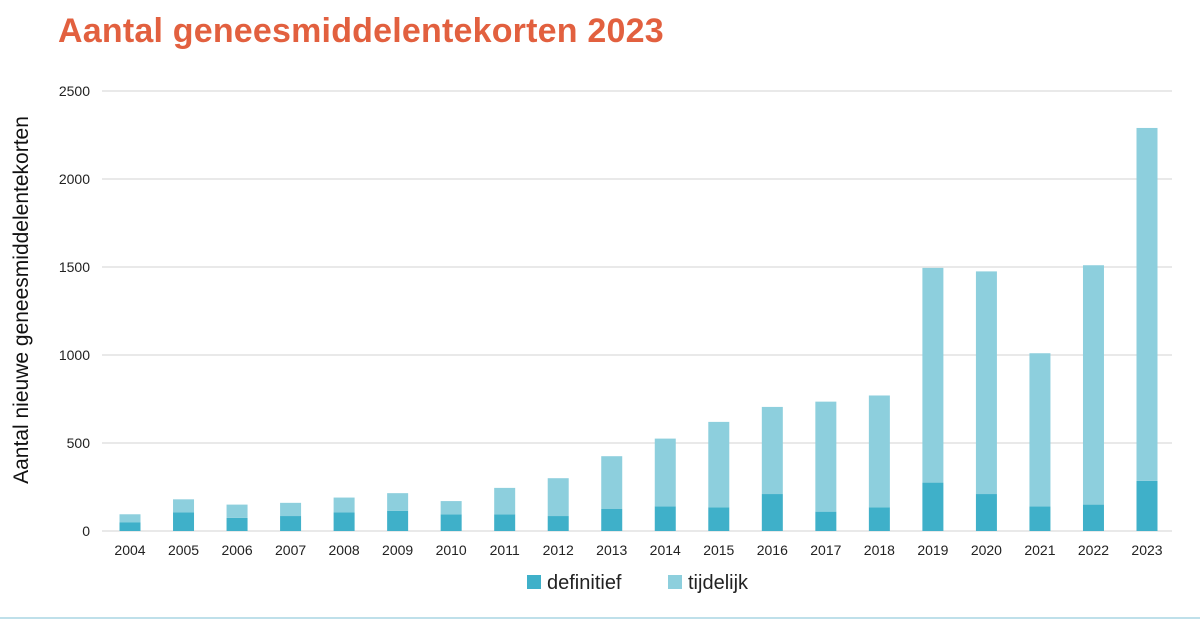 Image resolution: width=1200 pixels, height=619 pixels. What do you see at coordinates (1093, 385) in the screenshot?
I see `bar-tijdelijk-2022` at bounding box center [1093, 385].